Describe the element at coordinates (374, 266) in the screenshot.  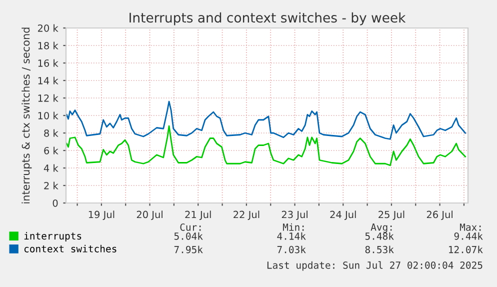
I see `text: Last update: Sun Jul 27 02:00:04 2025` at that location.